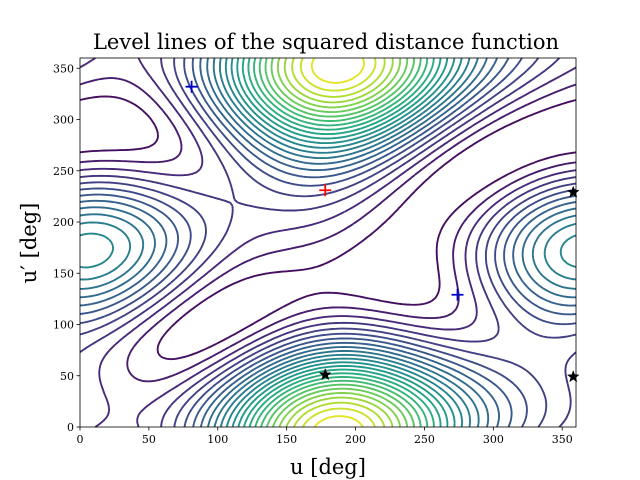  What do you see at coordinates (424, 439) in the screenshot?
I see `x-tick-label: 250` at bounding box center [424, 439].